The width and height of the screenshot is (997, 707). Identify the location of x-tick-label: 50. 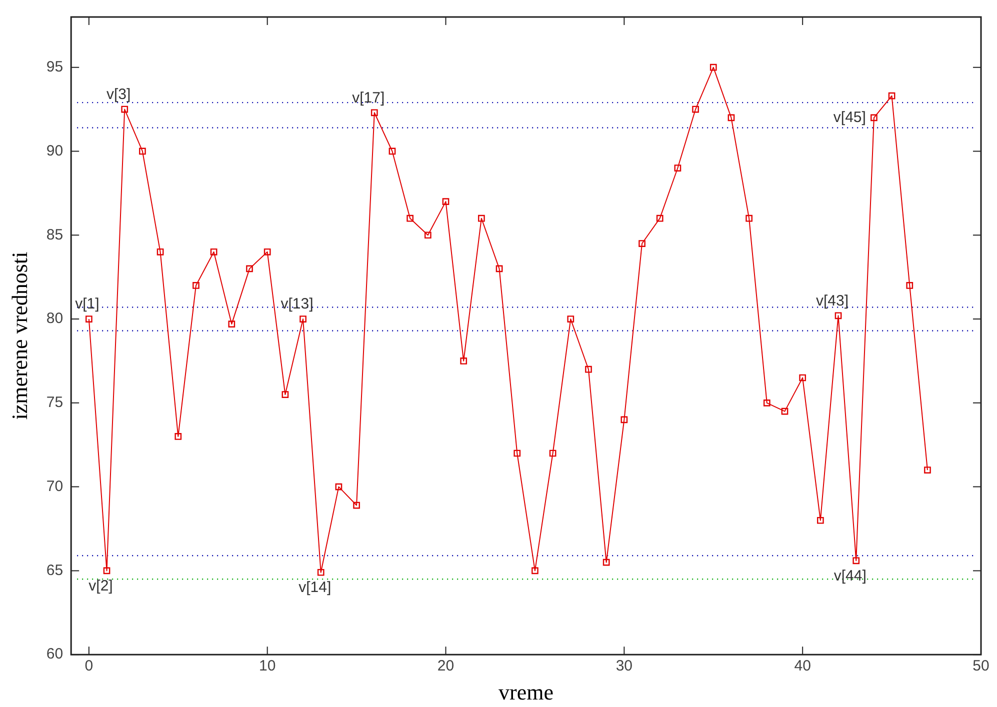
(981, 666).